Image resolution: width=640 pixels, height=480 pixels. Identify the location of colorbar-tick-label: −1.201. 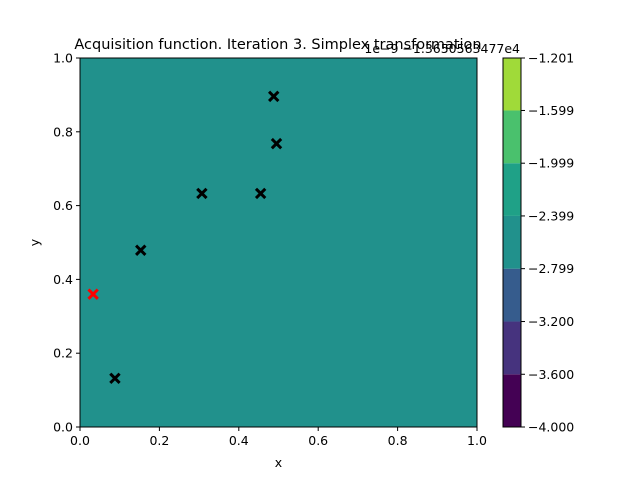
(551, 58).